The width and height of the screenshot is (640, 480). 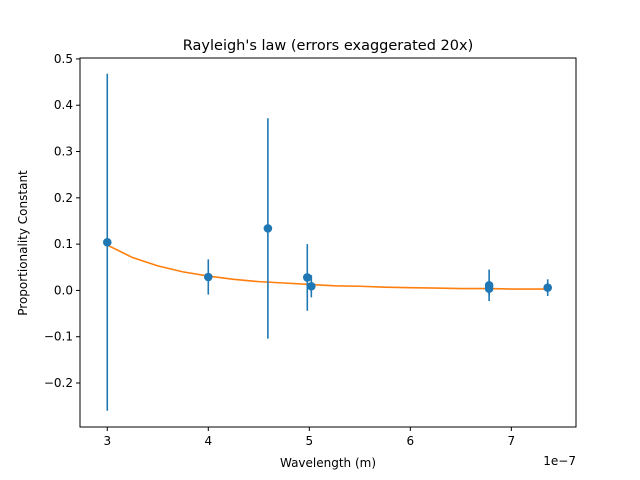 I want to click on x-axis-offset-label: 1e−7, so click(x=559, y=461).